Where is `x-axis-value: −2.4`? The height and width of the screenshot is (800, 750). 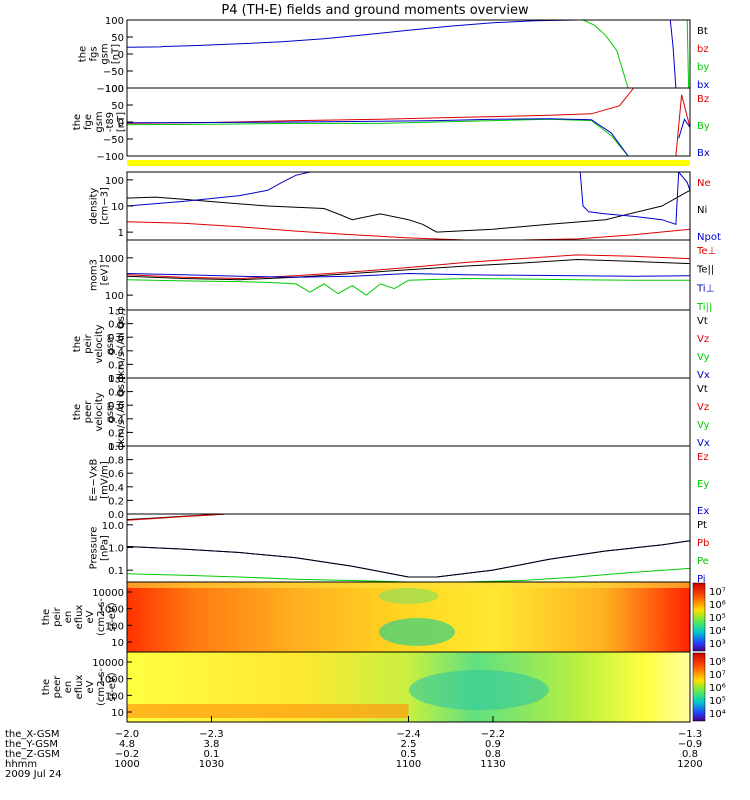
x-axis-value: −2.4 is located at coordinates (408, 734).